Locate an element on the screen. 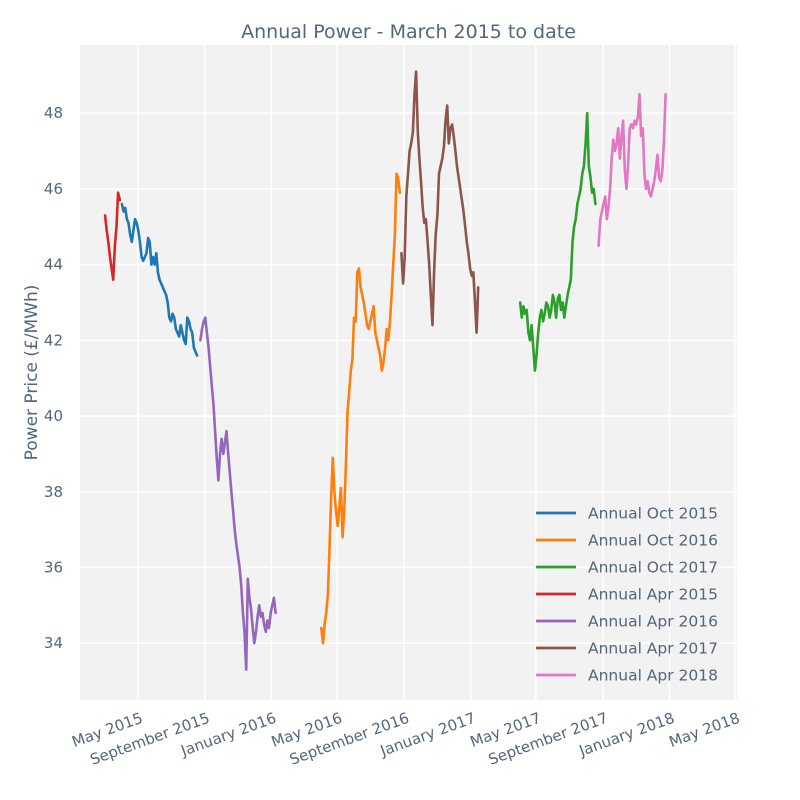 The image size is (800, 800). y-tick-label: 44 is located at coordinates (53, 265).